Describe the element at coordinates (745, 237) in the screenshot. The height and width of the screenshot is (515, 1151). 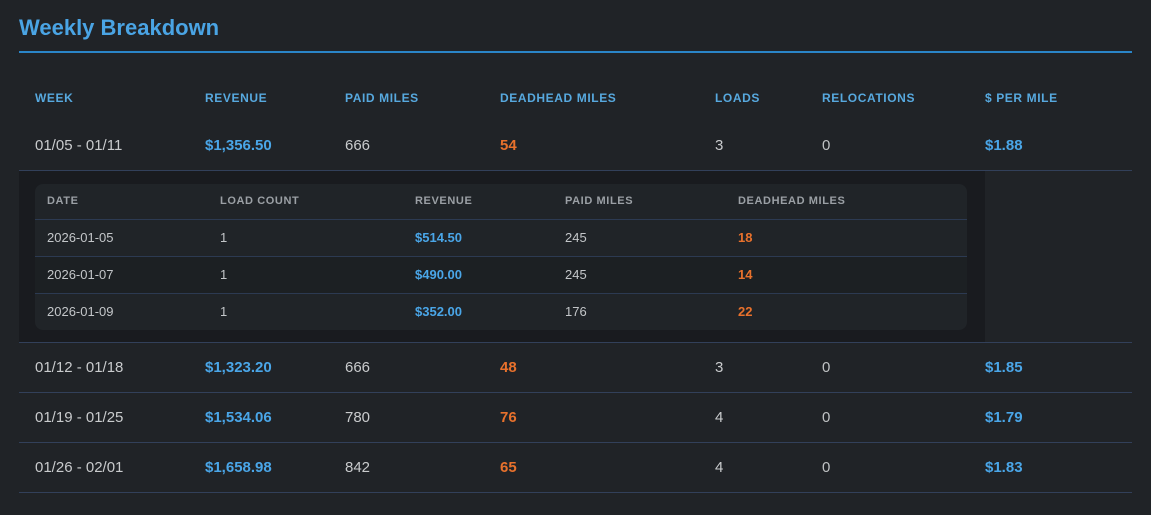
I see `detail-deadhead-miles: 18` at that location.